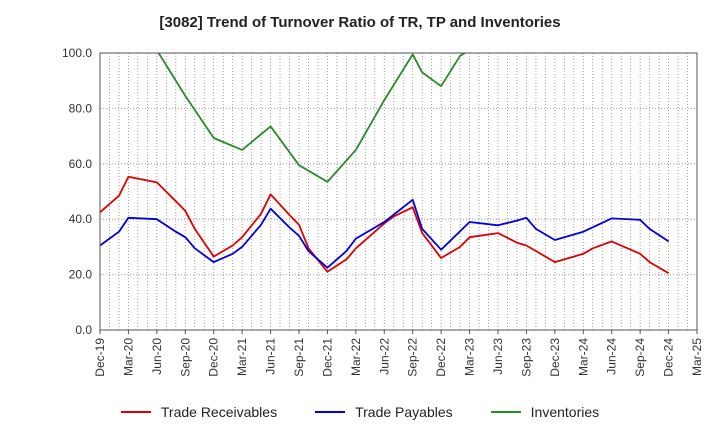 The image size is (720, 440). I want to click on legend-label: Trade Payables, so click(404, 412).